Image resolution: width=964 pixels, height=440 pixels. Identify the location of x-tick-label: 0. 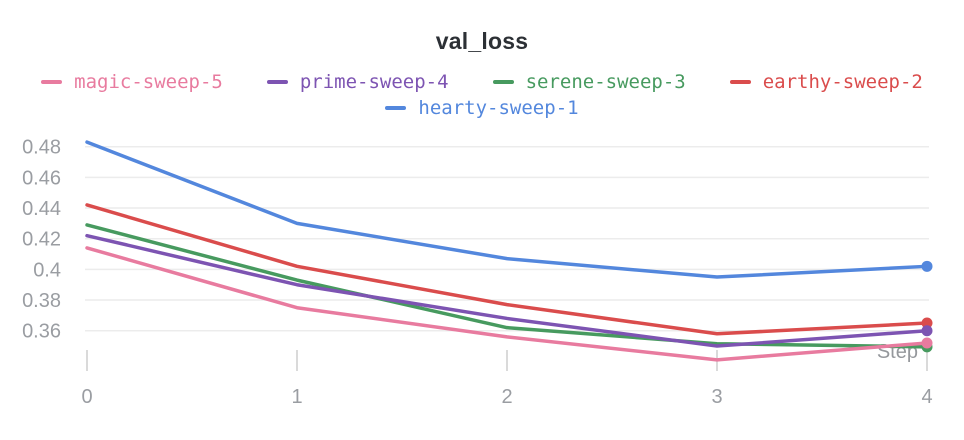
(86, 397).